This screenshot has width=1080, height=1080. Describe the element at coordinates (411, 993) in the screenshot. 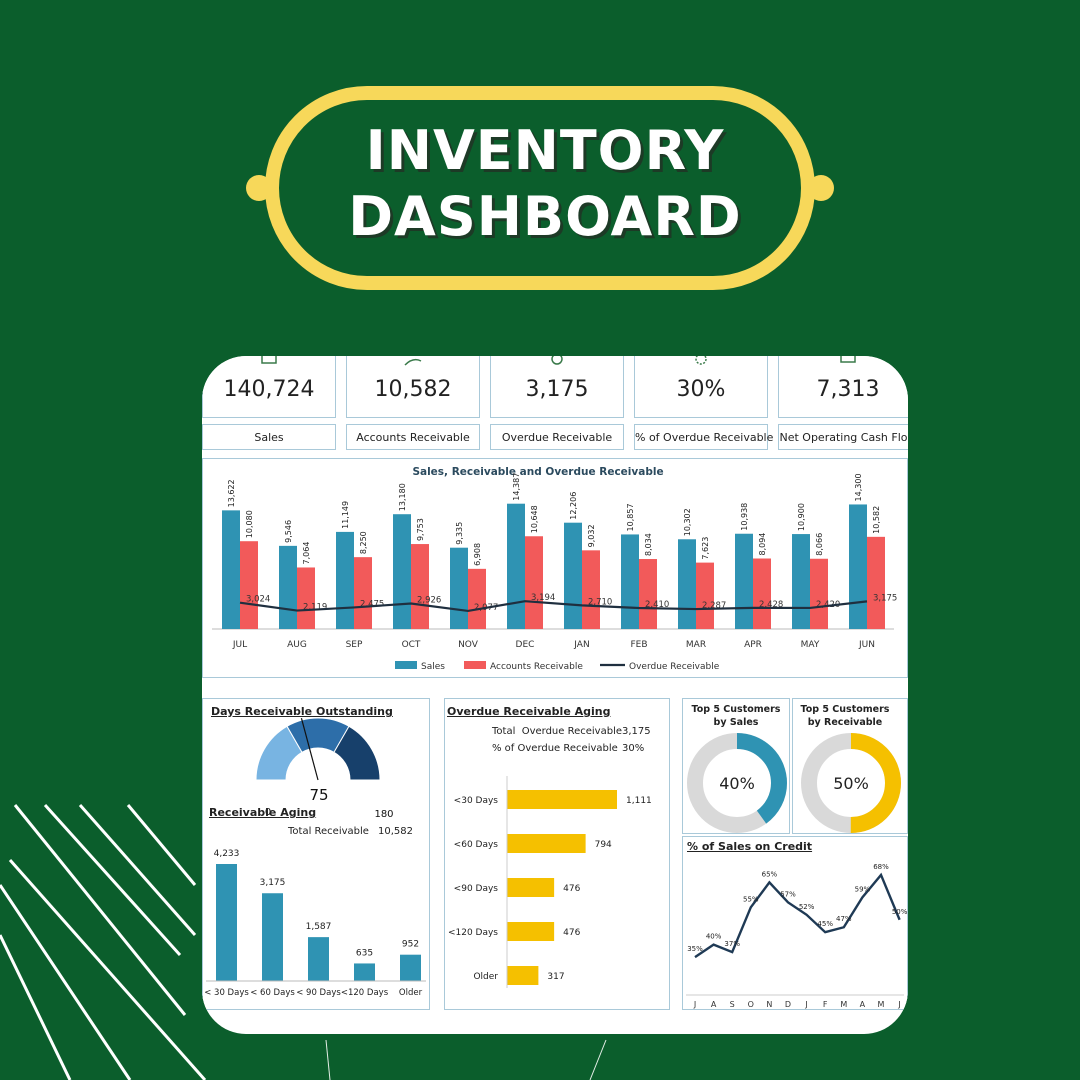

I see `x-tick-label: Older` at that location.